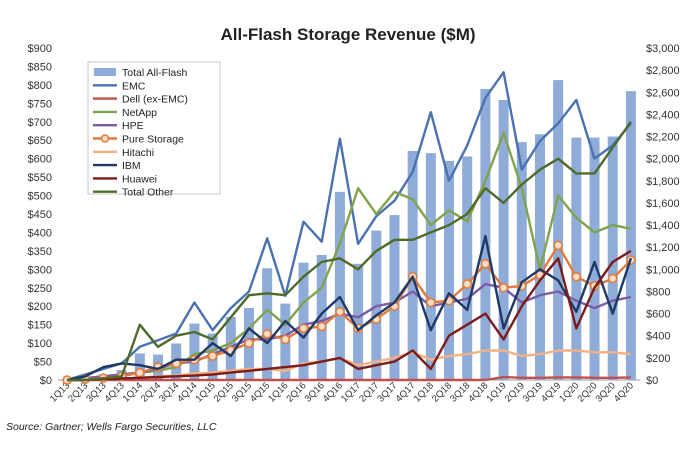 The image size is (696, 453). What do you see at coordinates (652, 381) in the screenshot?
I see `y-right-tick-label: $0` at bounding box center [652, 381].